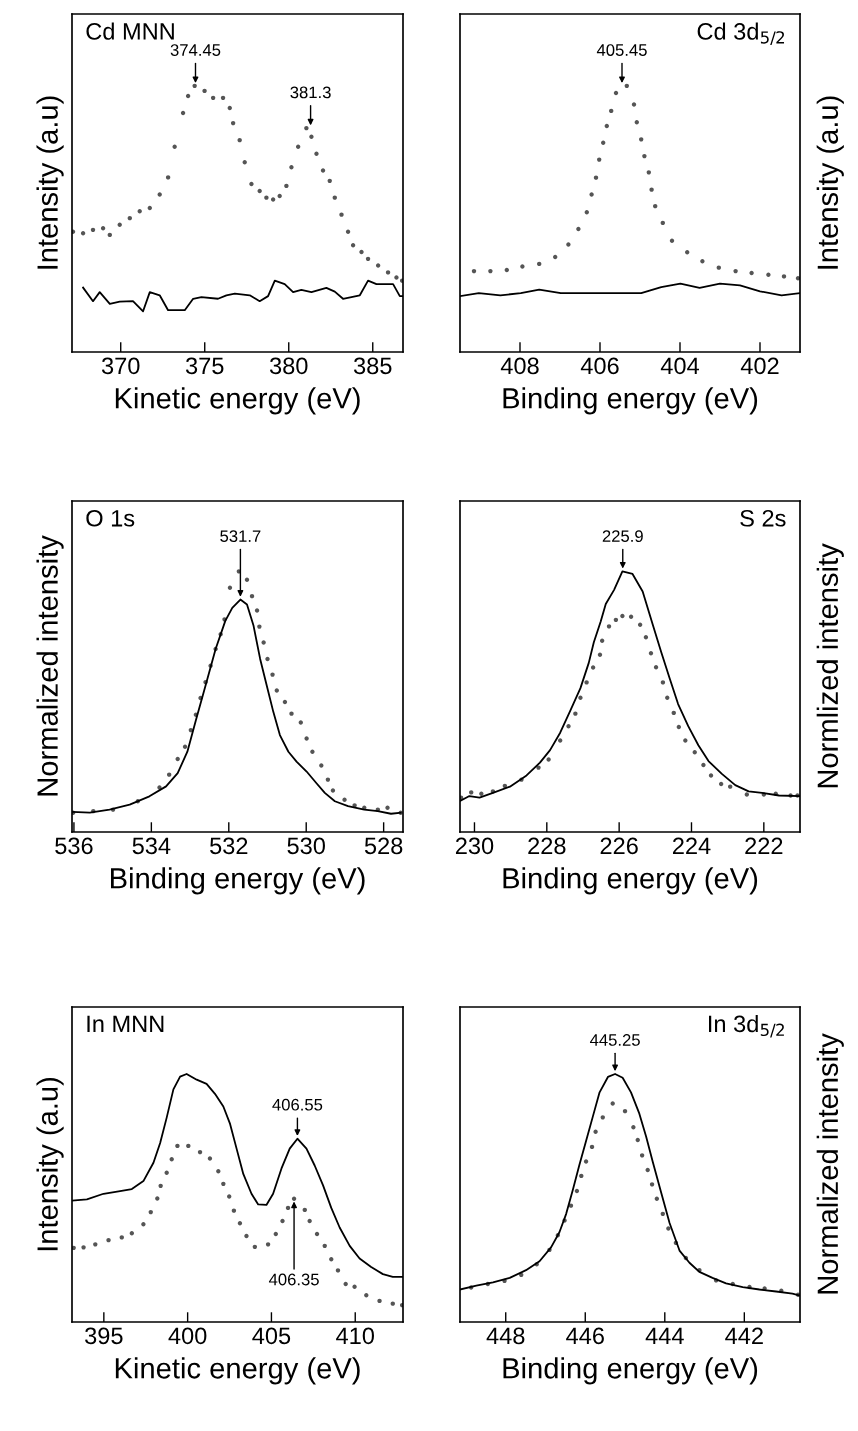  I want to click on x-tick-label: 228, so click(547, 846).